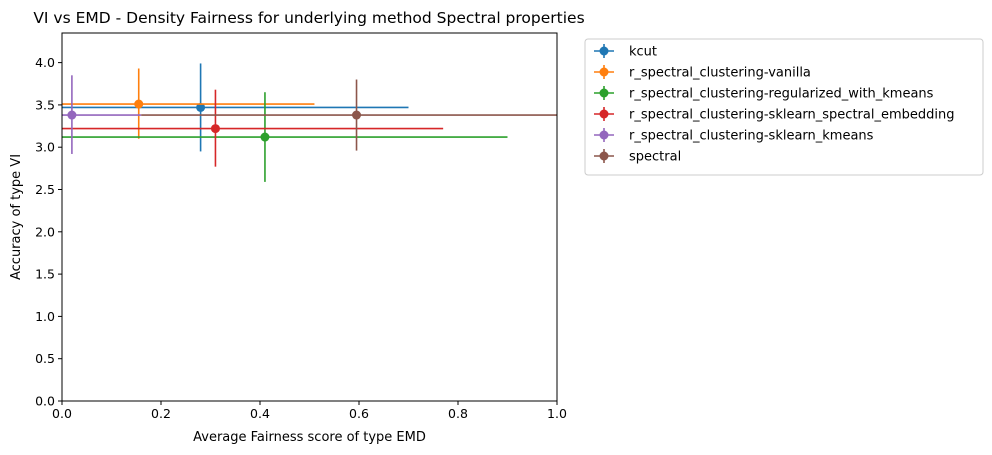 The height and width of the screenshot is (455, 992). I want to click on y-tick-label: 3.5, so click(45, 104).